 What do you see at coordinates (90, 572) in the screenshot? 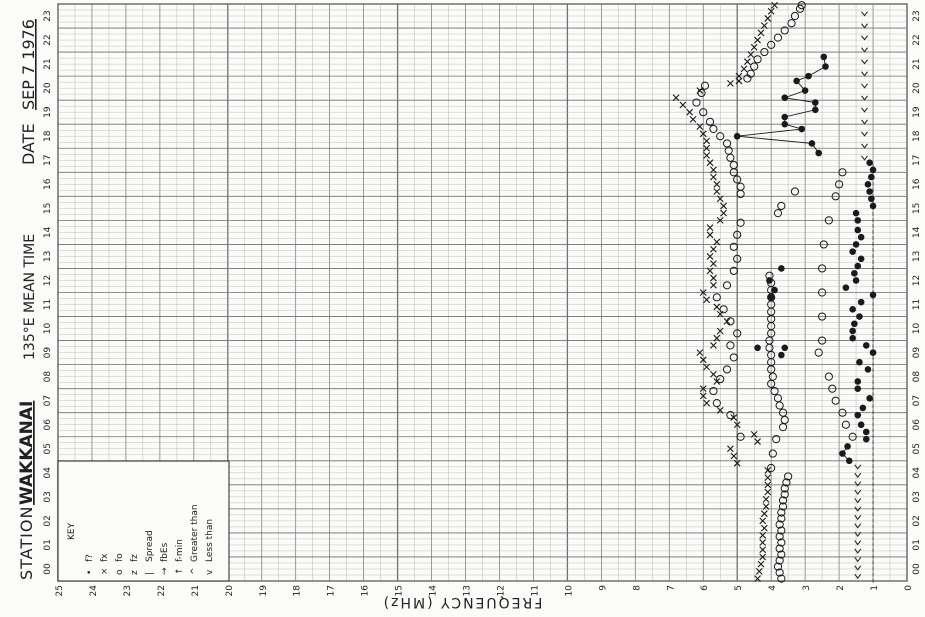
I see `legend-symbol: •` at bounding box center [90, 572].